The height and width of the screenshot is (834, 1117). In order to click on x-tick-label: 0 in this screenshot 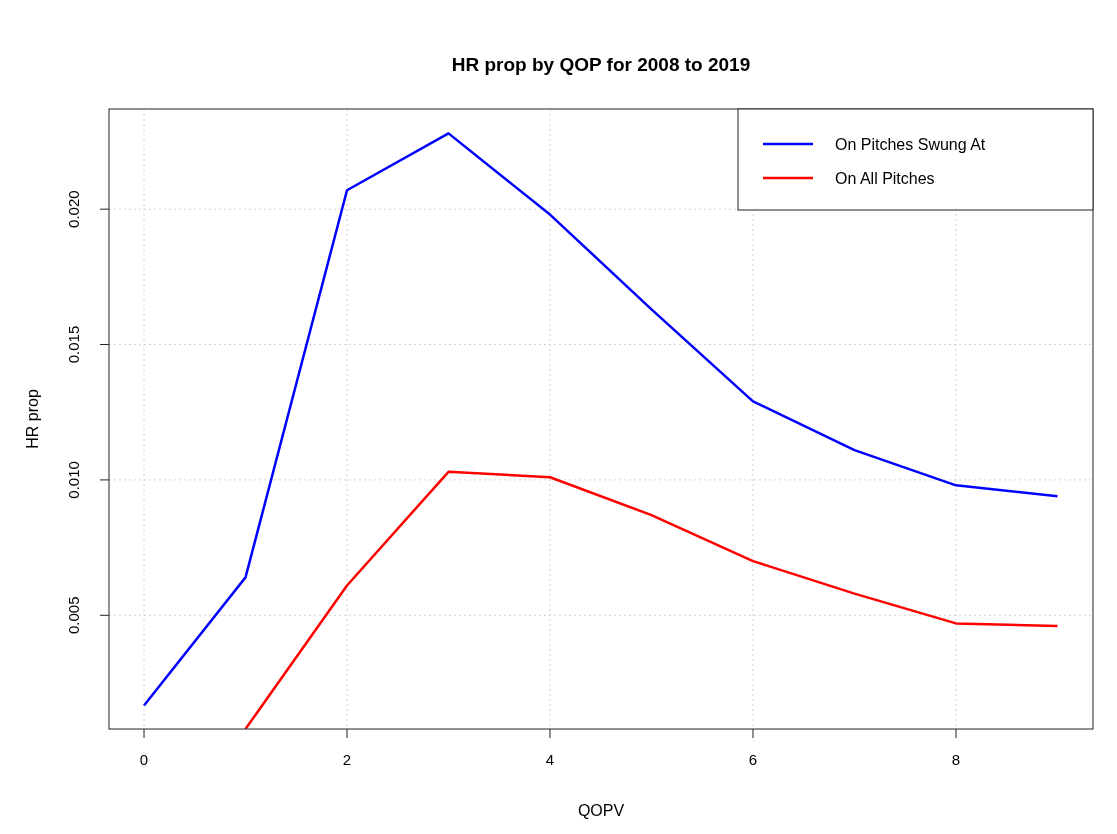, I will do `click(144, 759)`.